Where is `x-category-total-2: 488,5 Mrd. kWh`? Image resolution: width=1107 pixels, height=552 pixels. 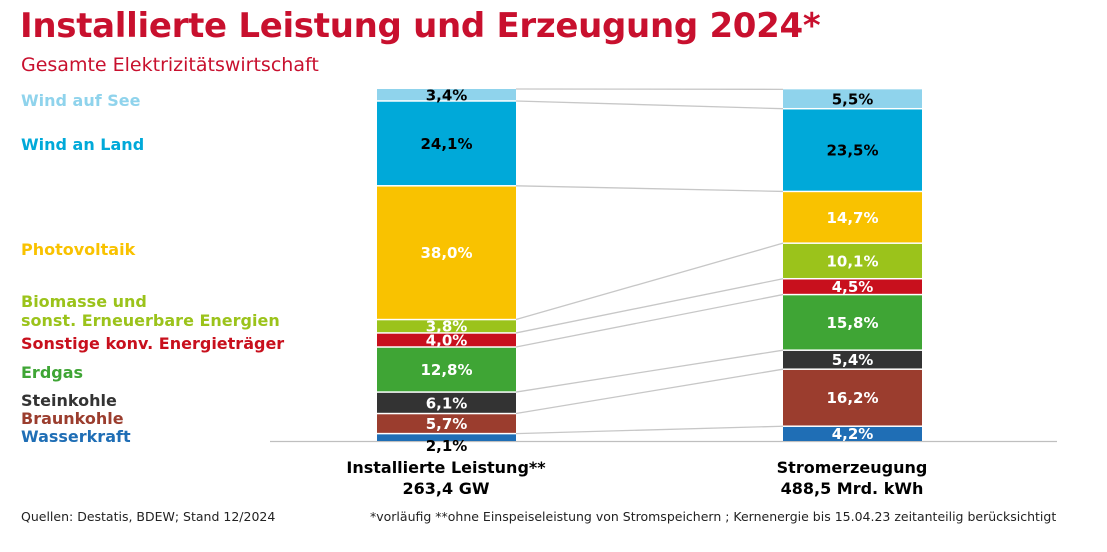 x-category-total-2: 488,5 Mrd. kWh is located at coordinates (852, 488).